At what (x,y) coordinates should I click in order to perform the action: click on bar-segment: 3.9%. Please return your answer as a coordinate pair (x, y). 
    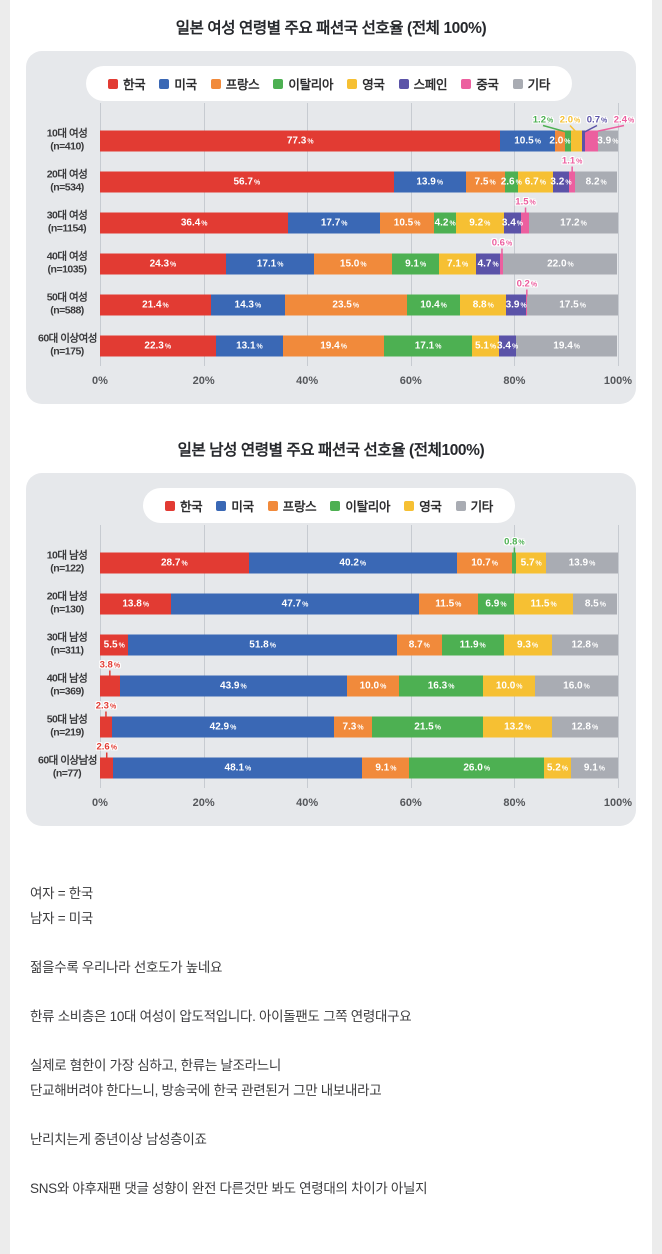
    Looking at the image, I should click on (516, 304).